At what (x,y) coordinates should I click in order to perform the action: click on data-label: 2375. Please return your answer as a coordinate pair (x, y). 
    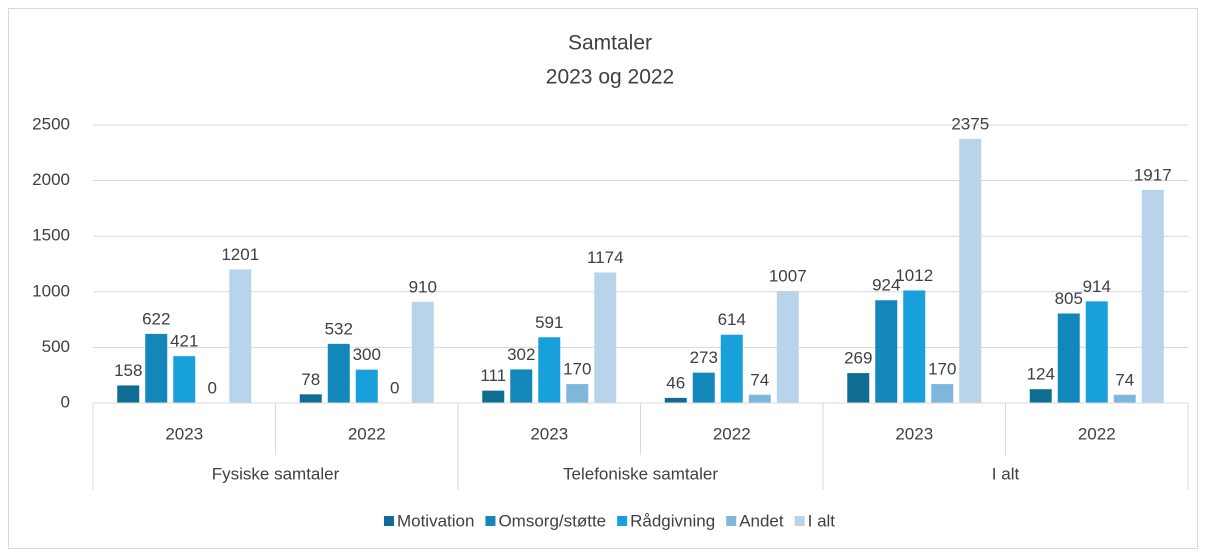
    Looking at the image, I should click on (970, 123).